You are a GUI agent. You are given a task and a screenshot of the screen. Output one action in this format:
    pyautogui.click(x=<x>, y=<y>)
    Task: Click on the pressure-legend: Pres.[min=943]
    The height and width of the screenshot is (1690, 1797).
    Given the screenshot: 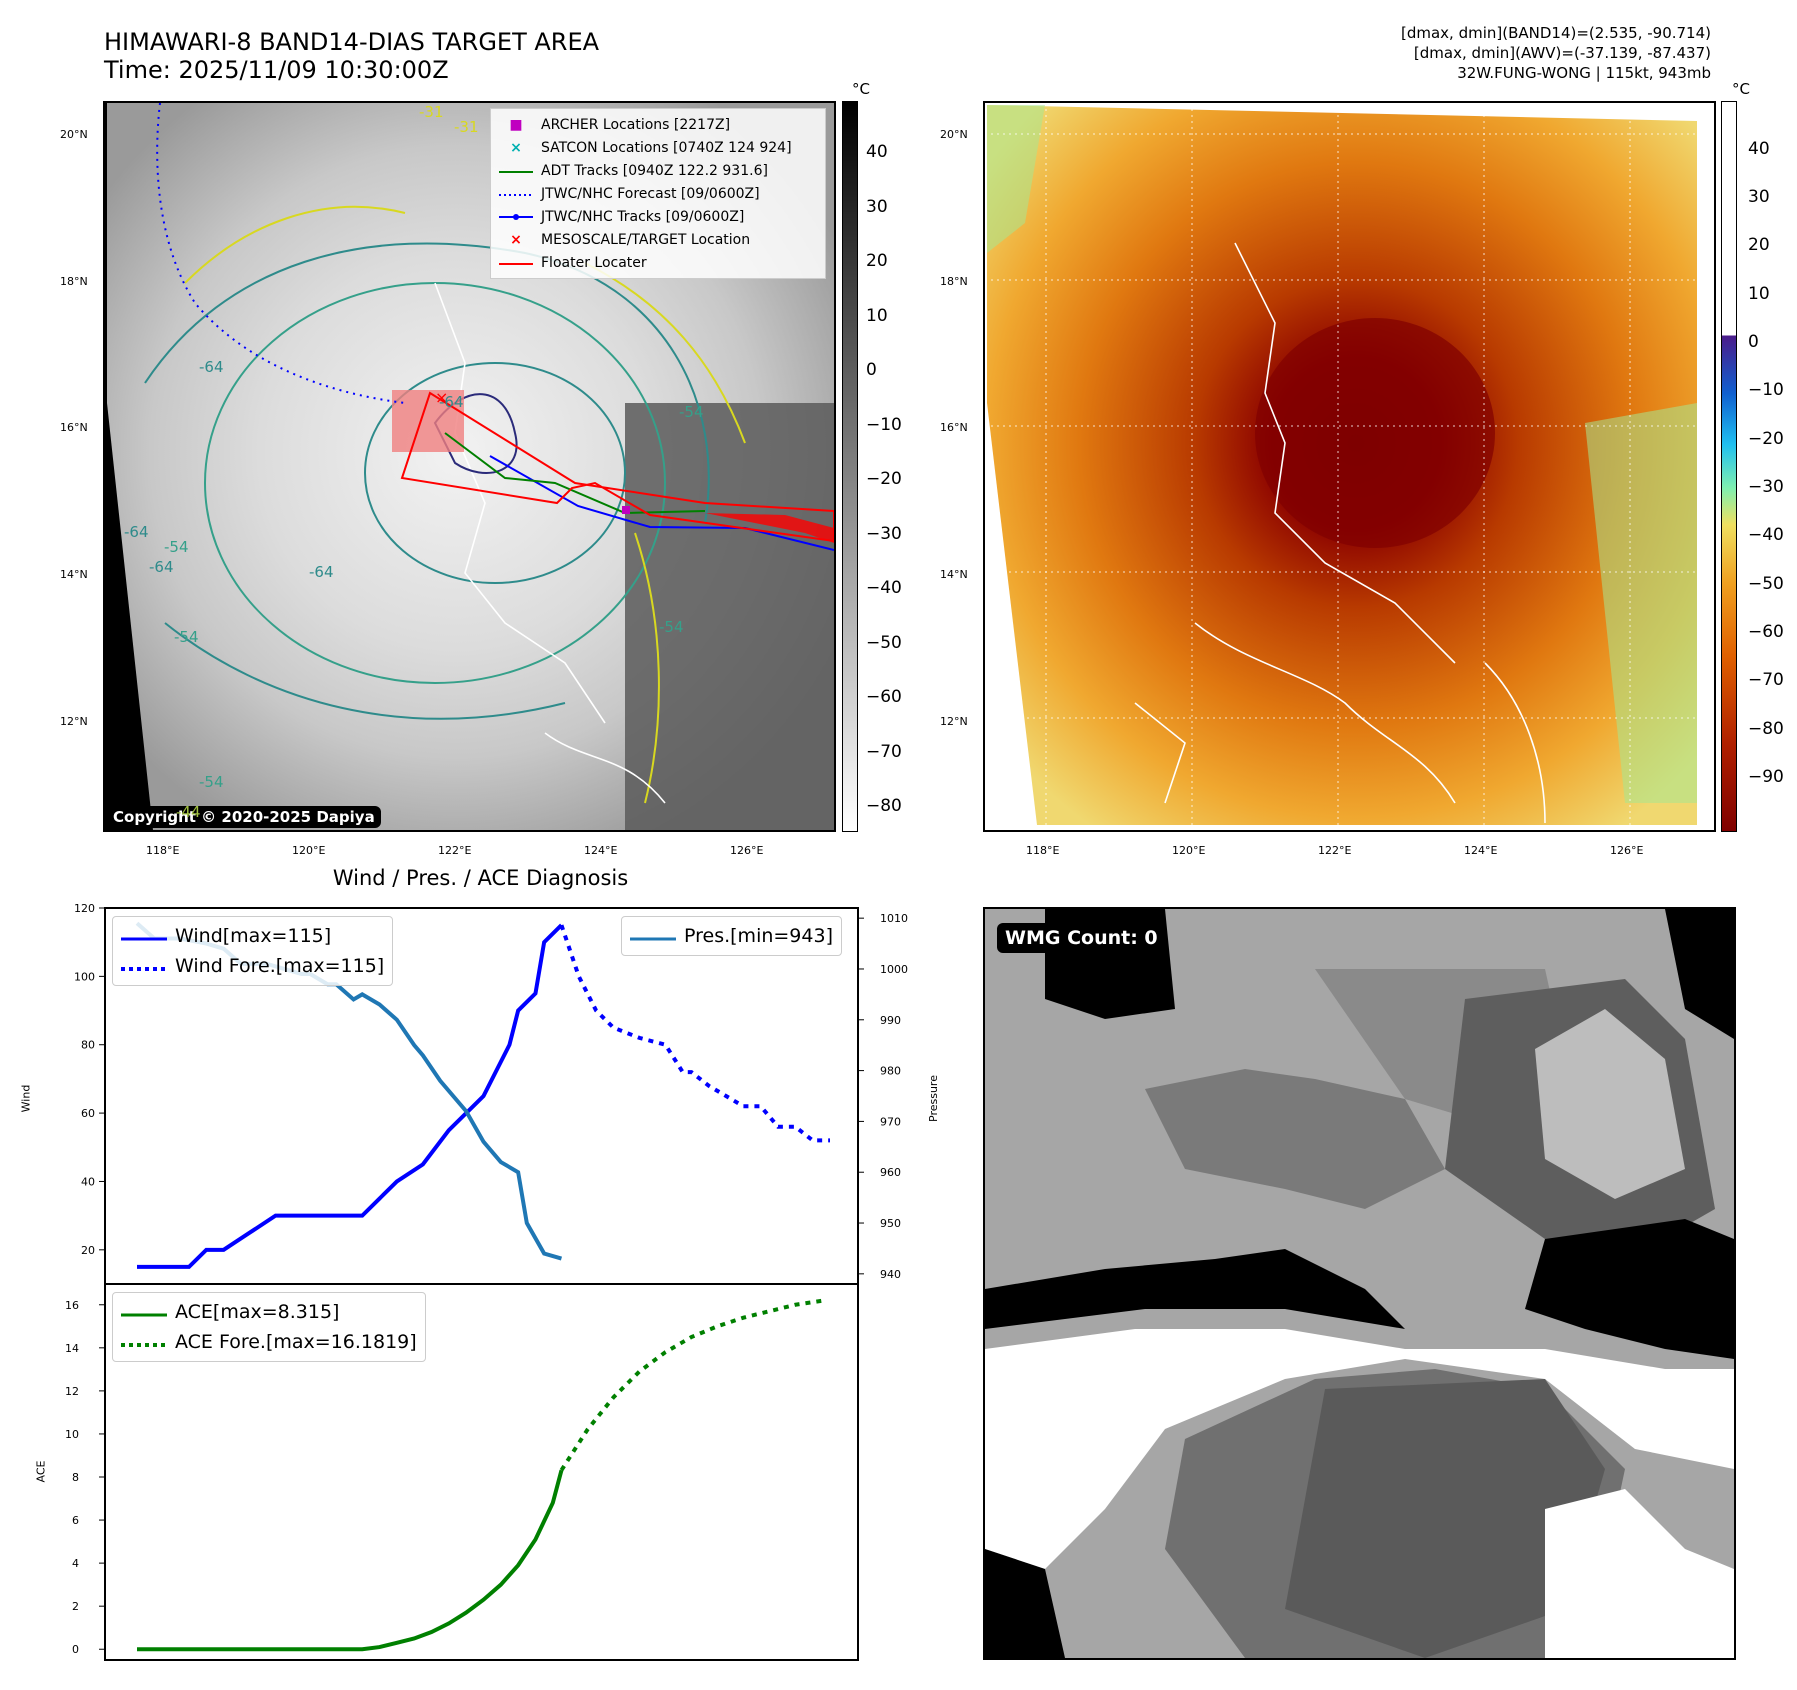 What is the action you would take?
    pyautogui.click(x=731, y=936)
    